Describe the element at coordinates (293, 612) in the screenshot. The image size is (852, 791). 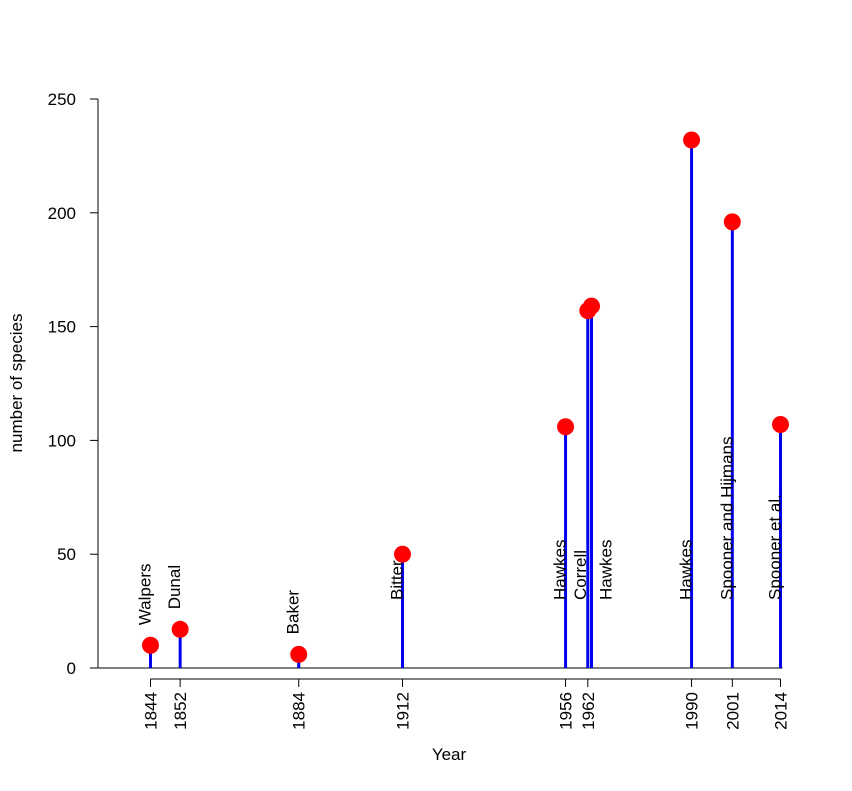
I see `point-label: Baker` at that location.